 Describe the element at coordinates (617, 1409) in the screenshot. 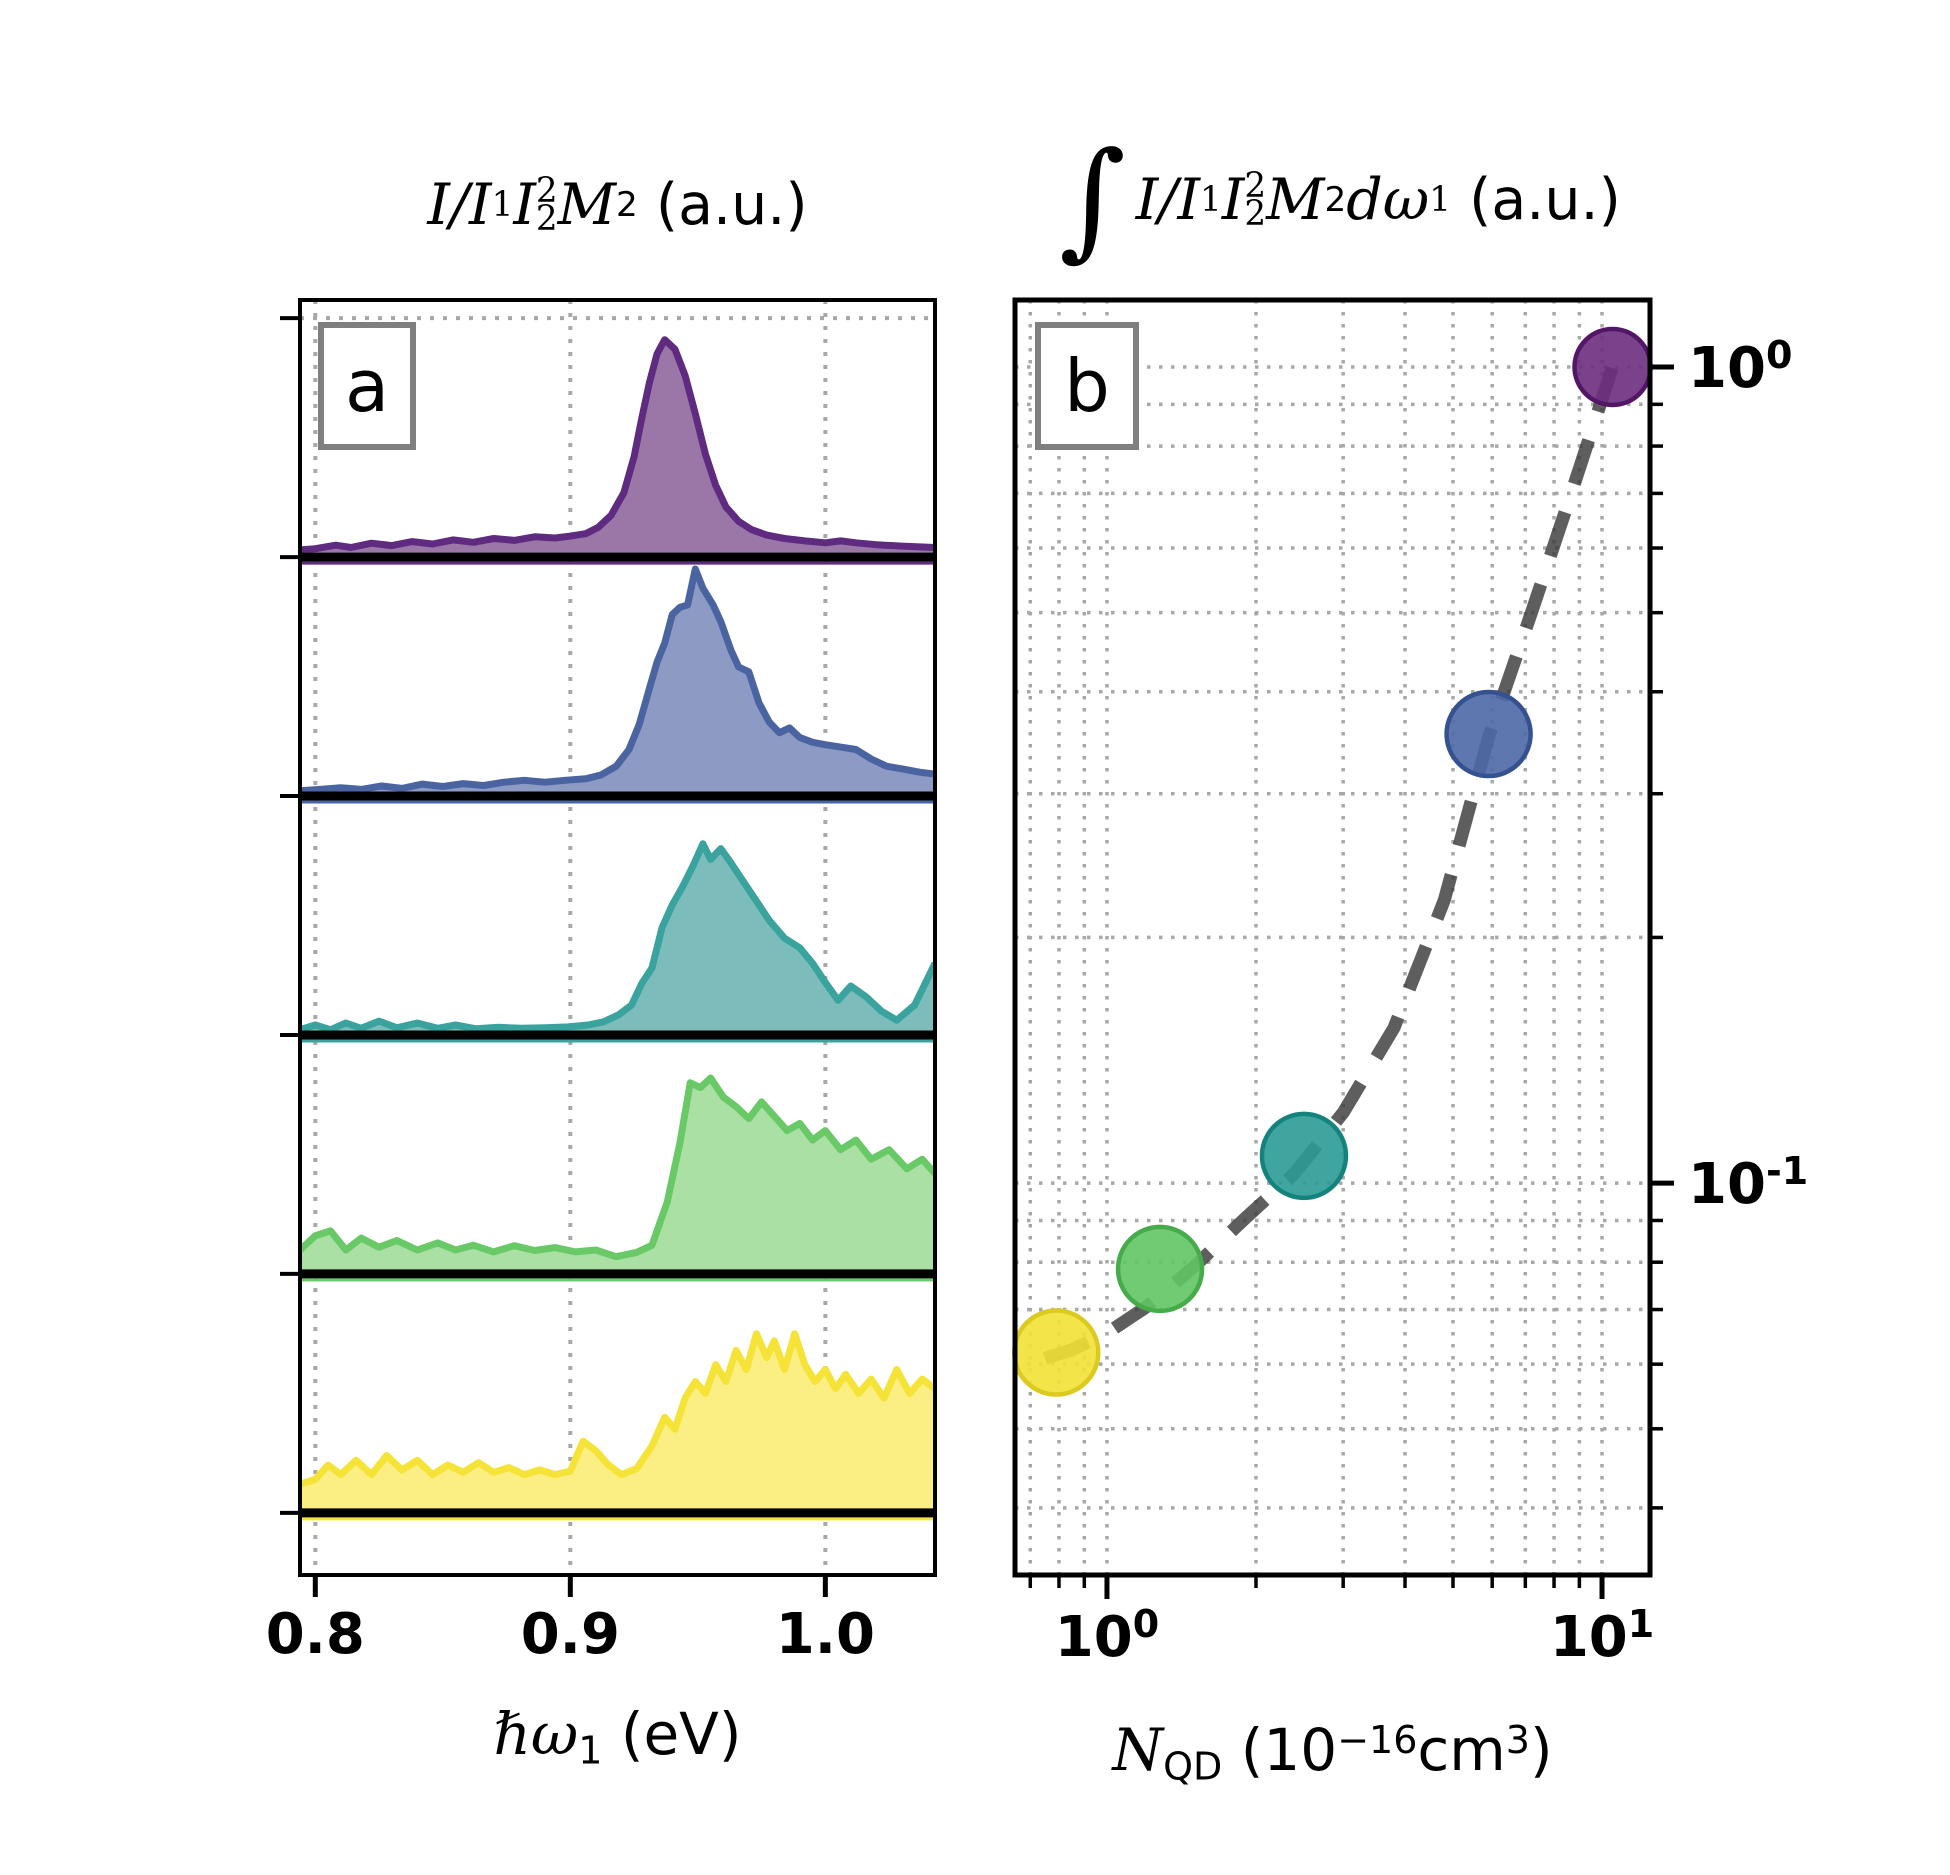

I see `spectrum-yellow-line` at that location.